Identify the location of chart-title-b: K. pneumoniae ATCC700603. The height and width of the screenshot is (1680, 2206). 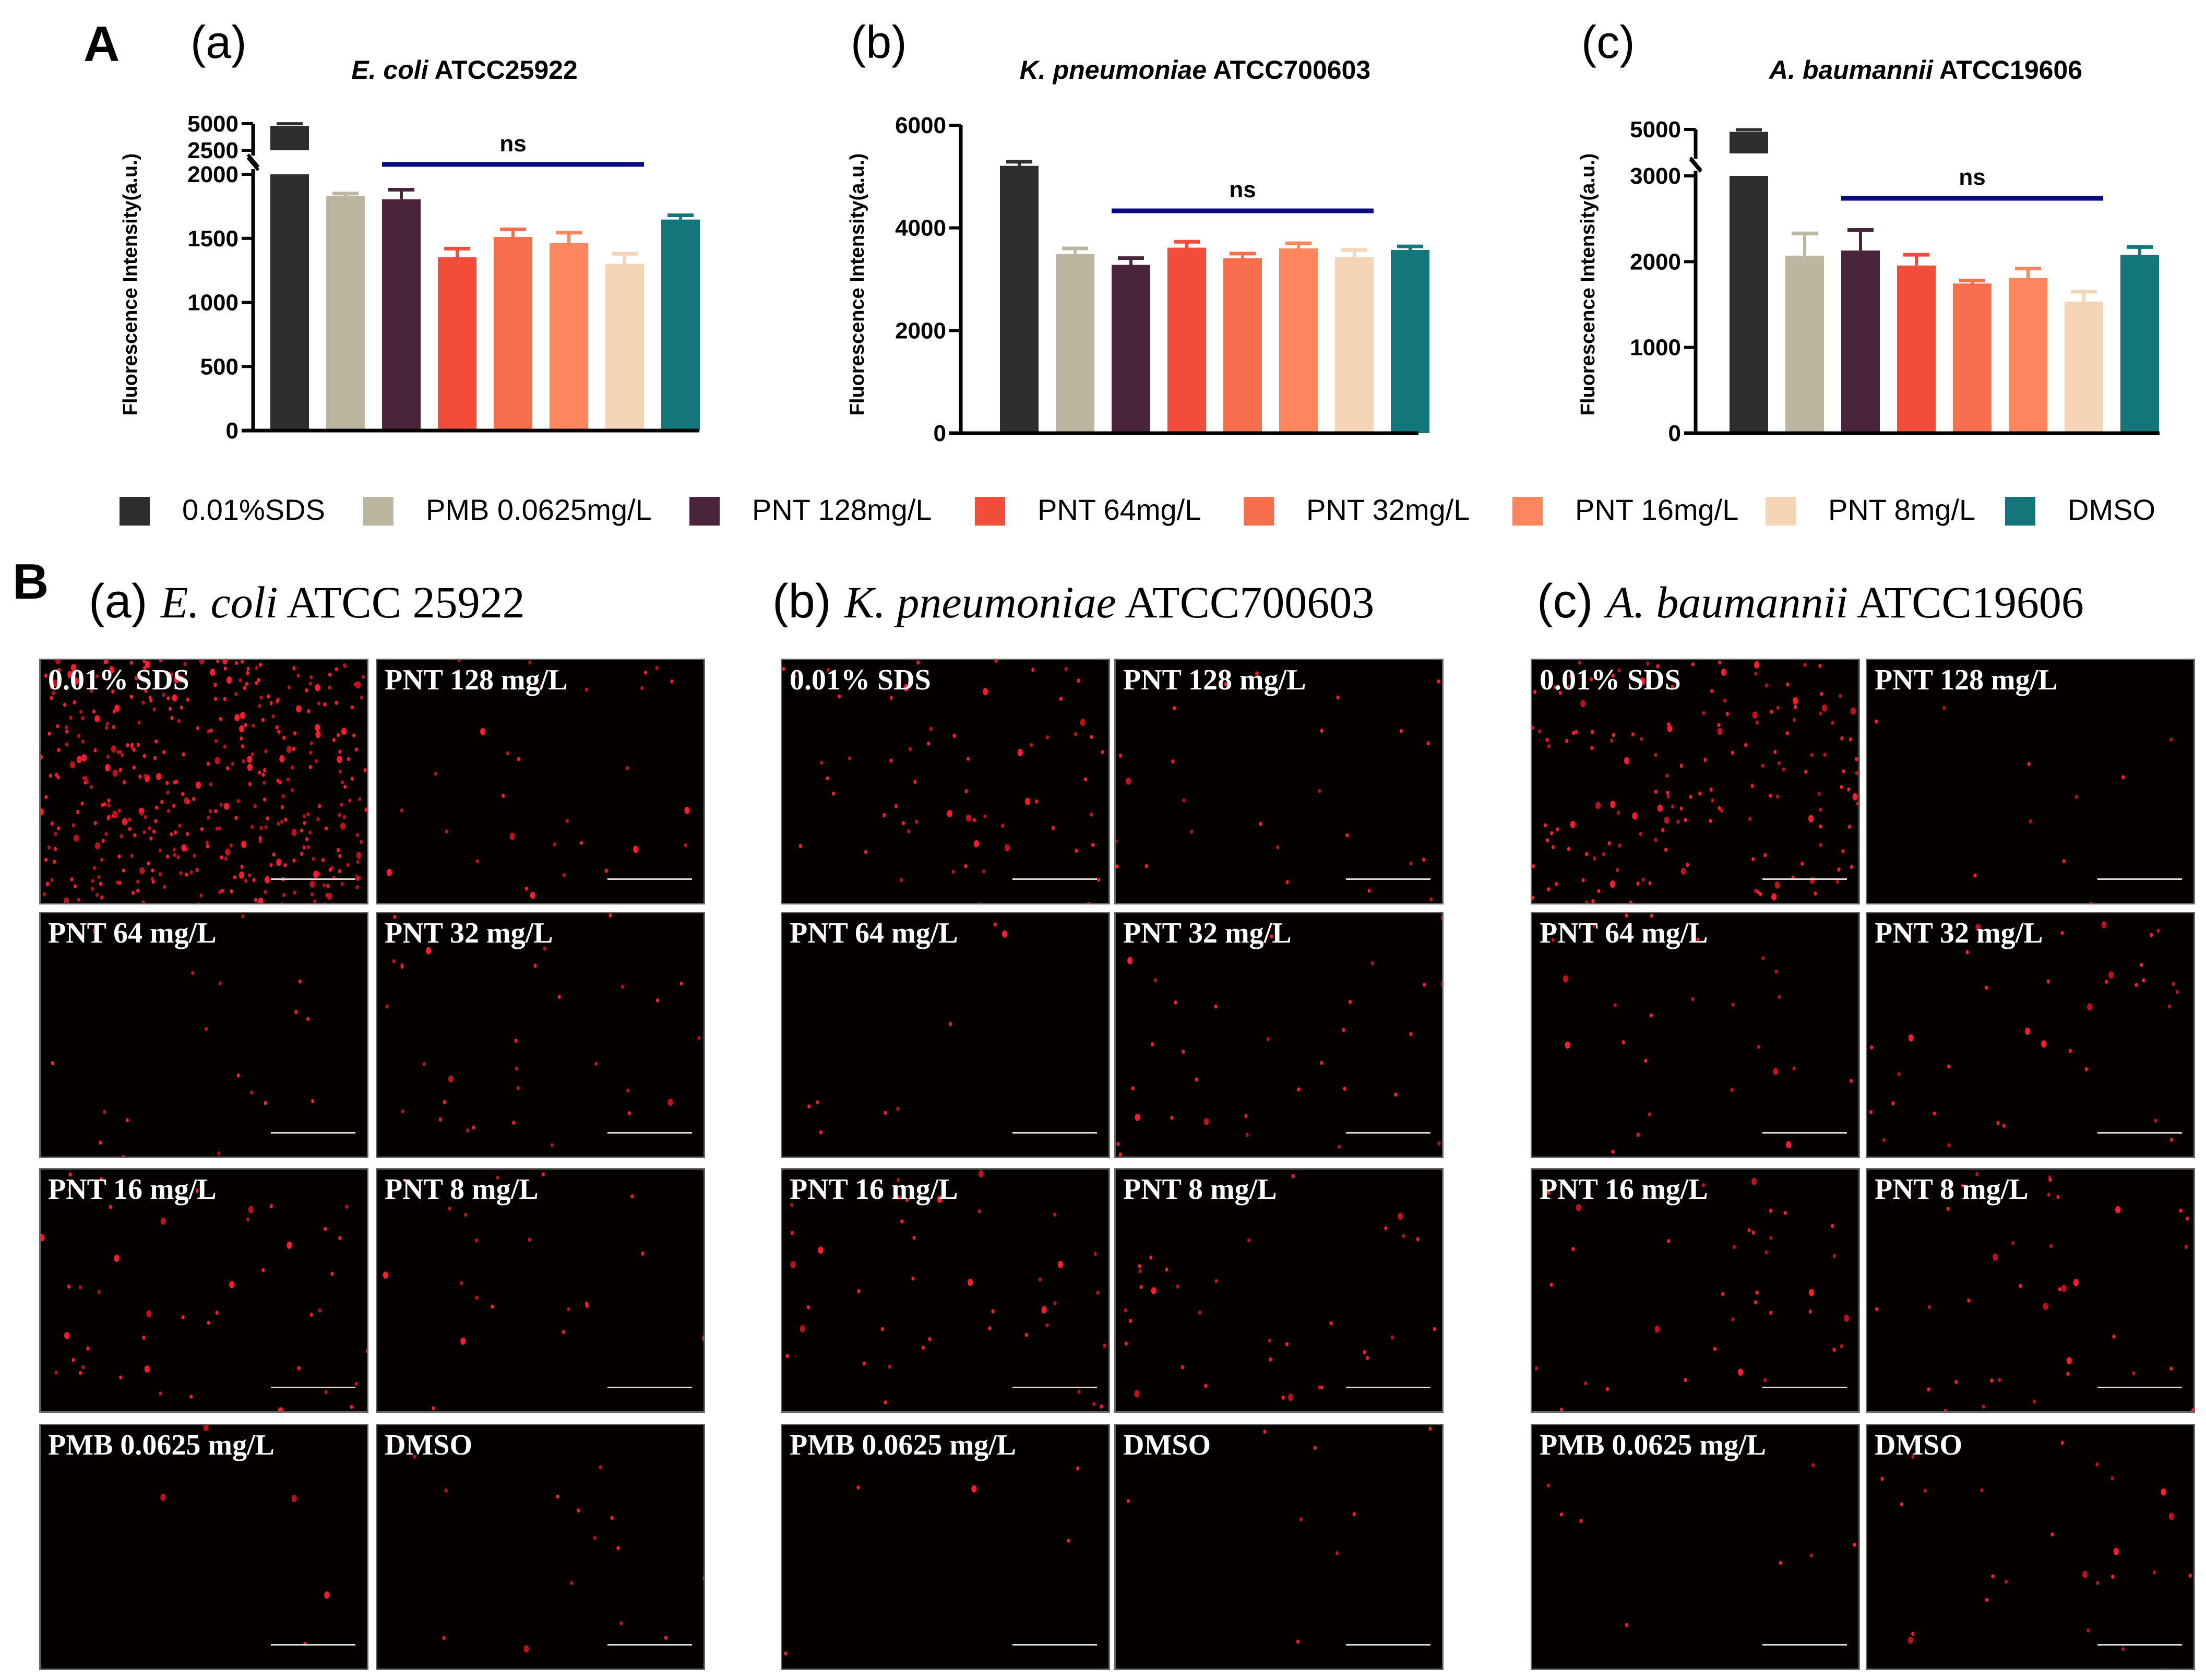
(1195, 70).